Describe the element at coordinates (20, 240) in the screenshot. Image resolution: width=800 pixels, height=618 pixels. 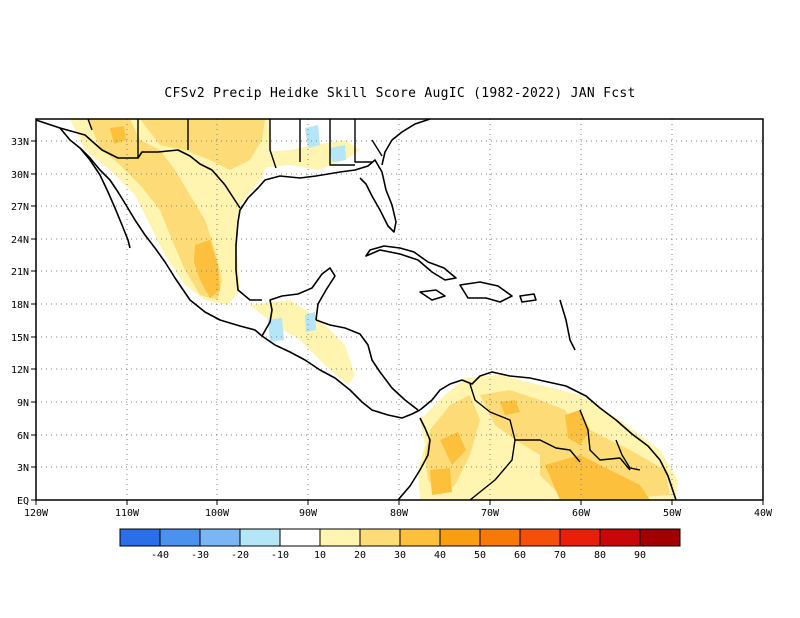
I see `lat-label: 24N` at that location.